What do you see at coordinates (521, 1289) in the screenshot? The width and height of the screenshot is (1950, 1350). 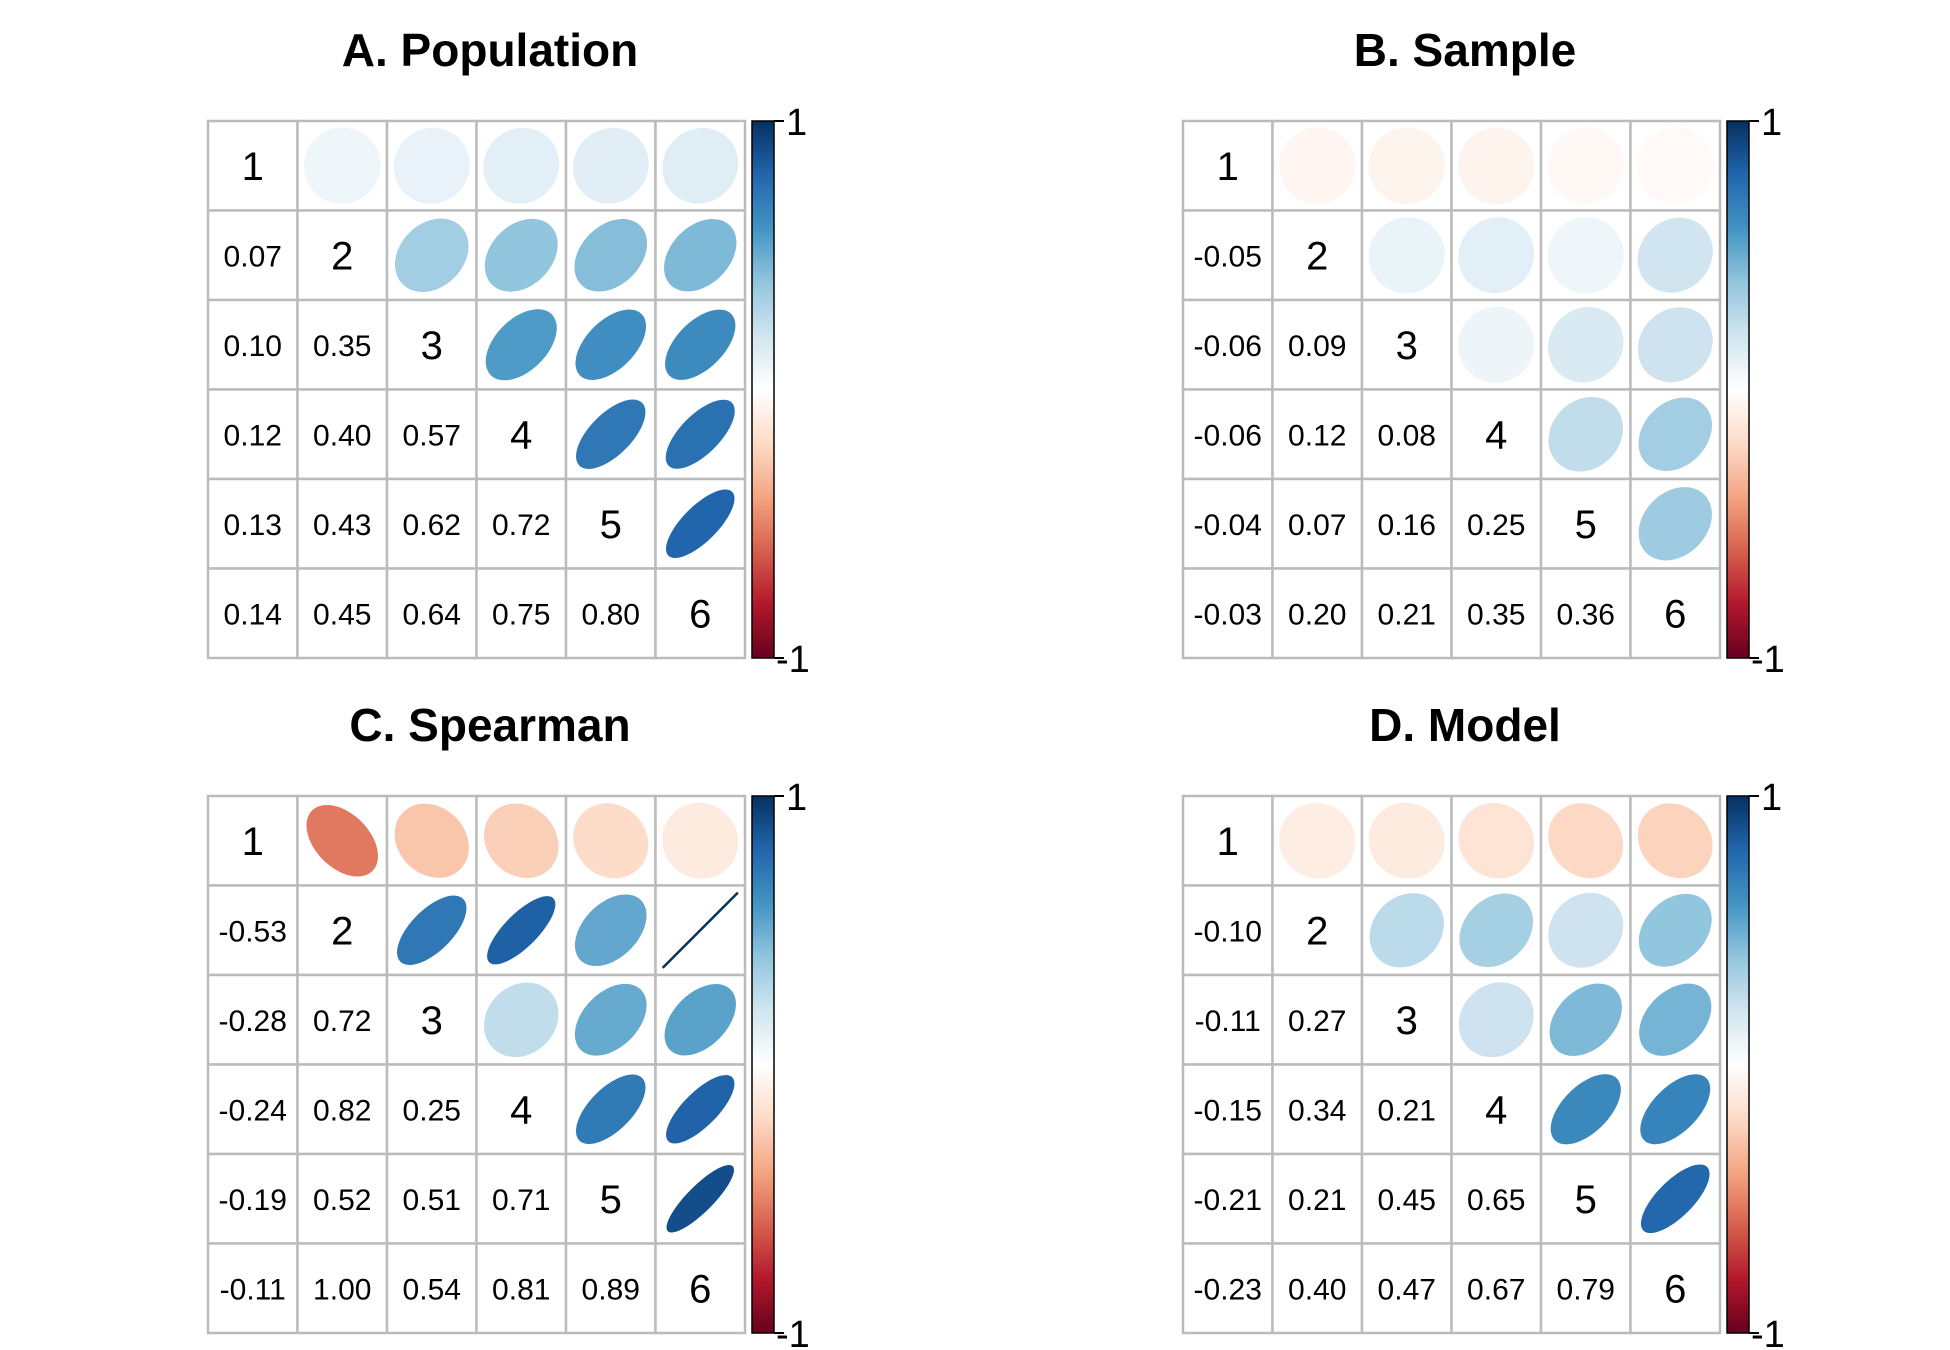 I see `correlation-value: 0.81` at bounding box center [521, 1289].